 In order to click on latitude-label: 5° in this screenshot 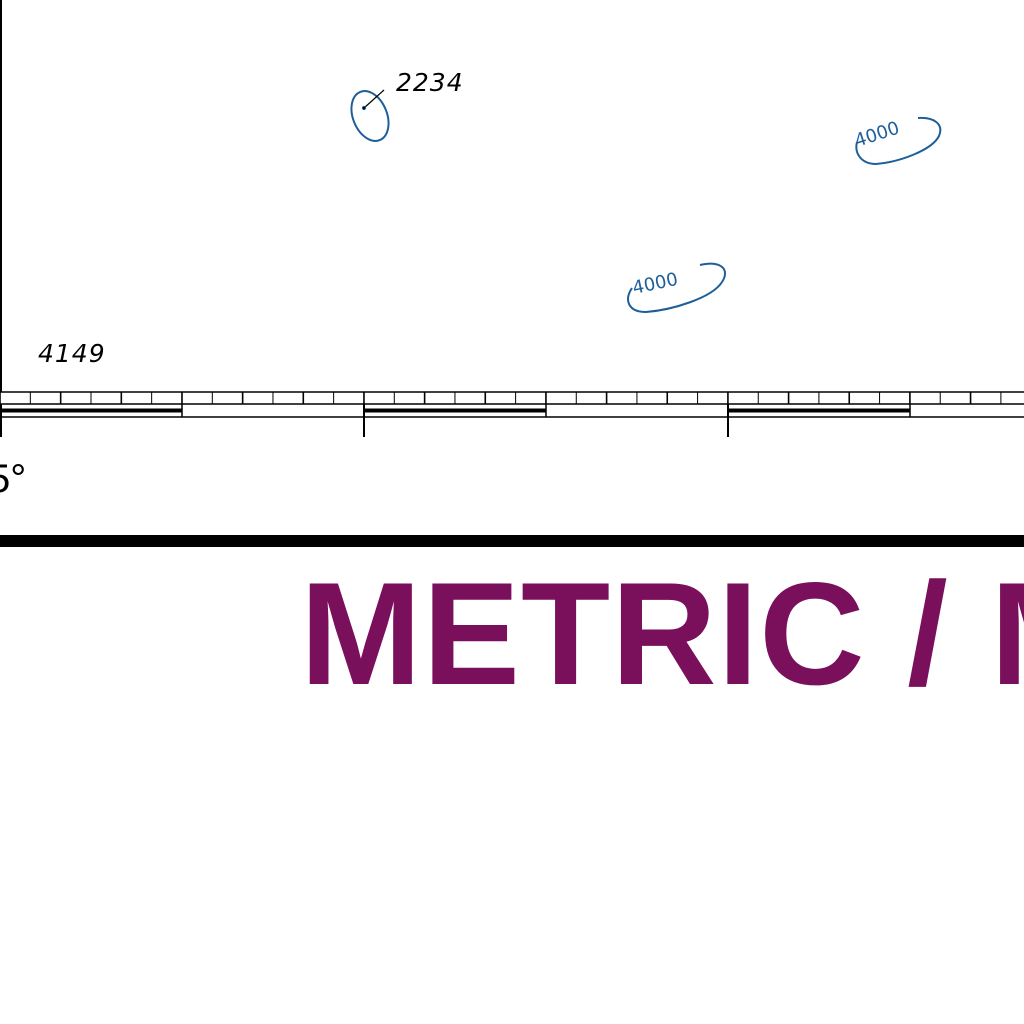, I will do `click(13, 479)`.